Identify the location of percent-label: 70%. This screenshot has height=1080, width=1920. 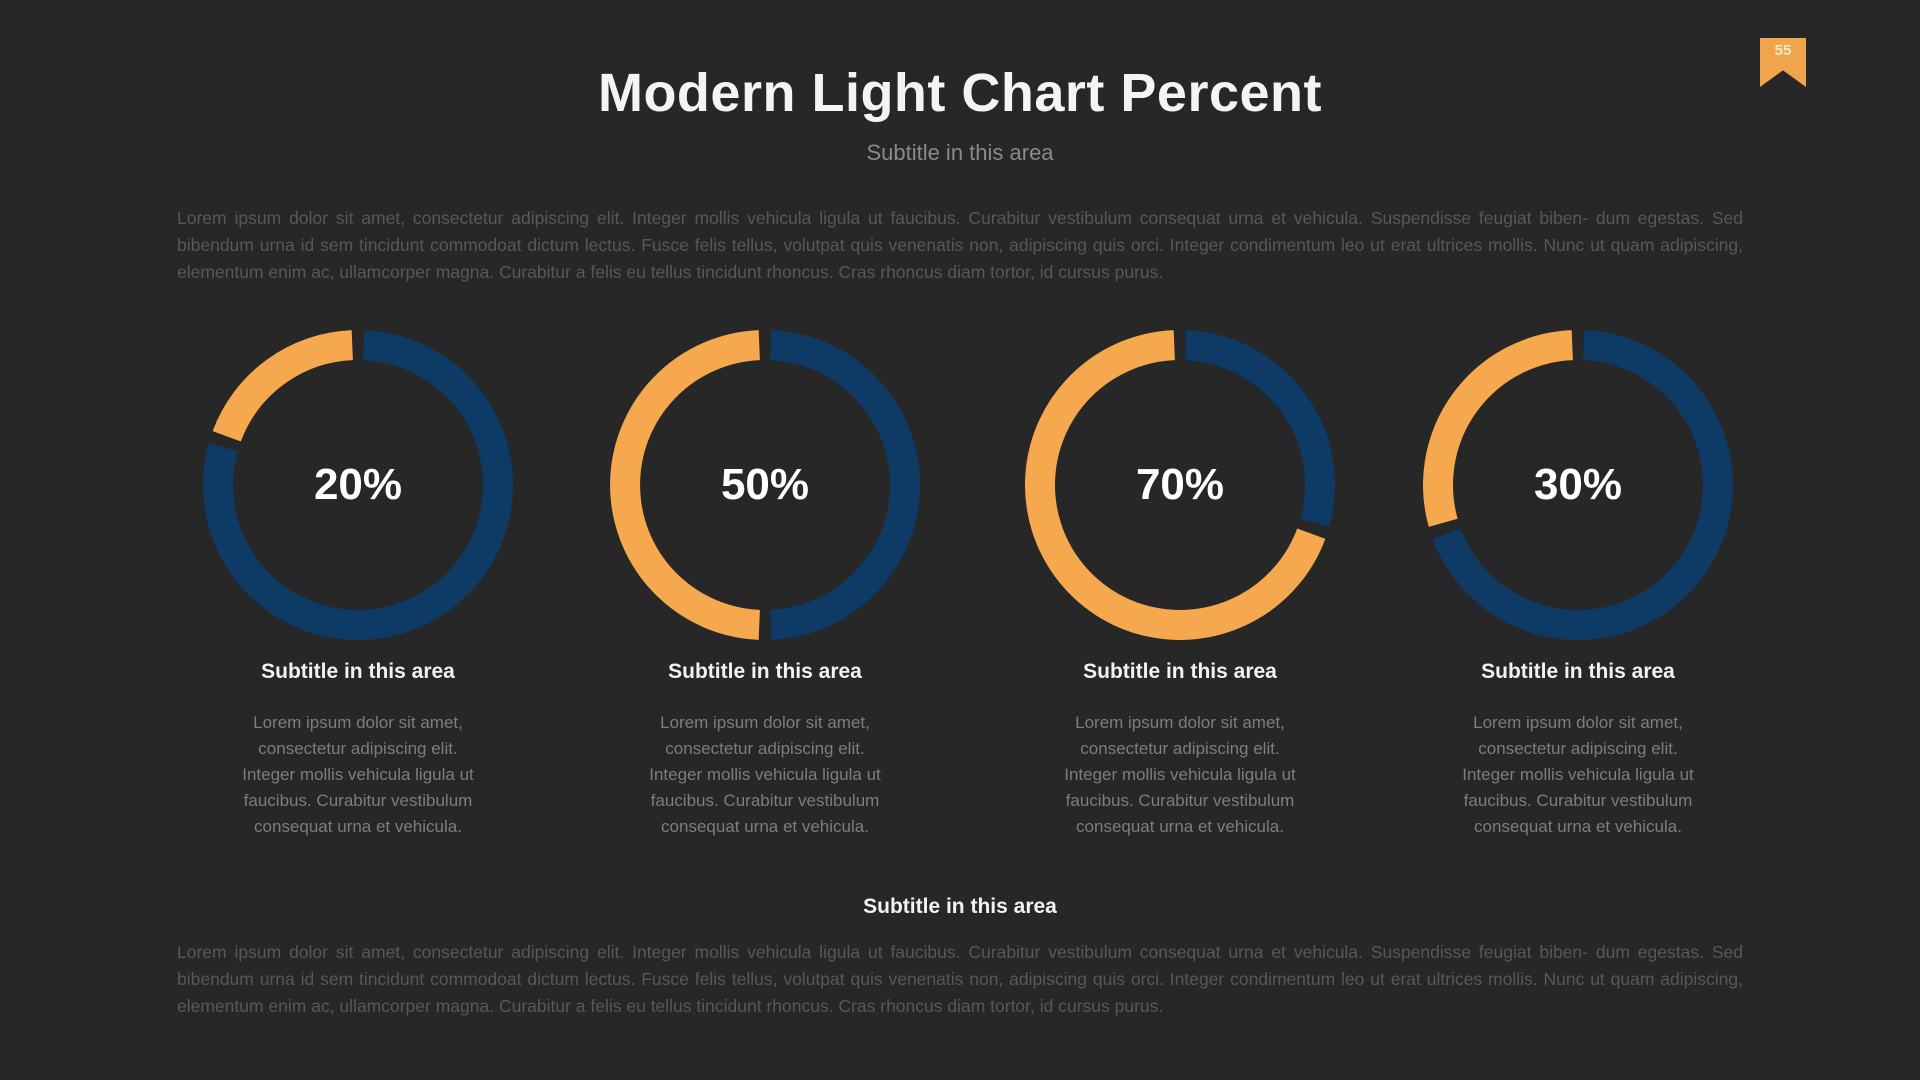
(1180, 484).